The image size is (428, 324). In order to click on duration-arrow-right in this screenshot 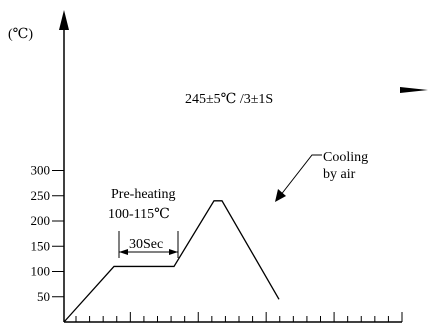, I will do `click(173, 252)`.